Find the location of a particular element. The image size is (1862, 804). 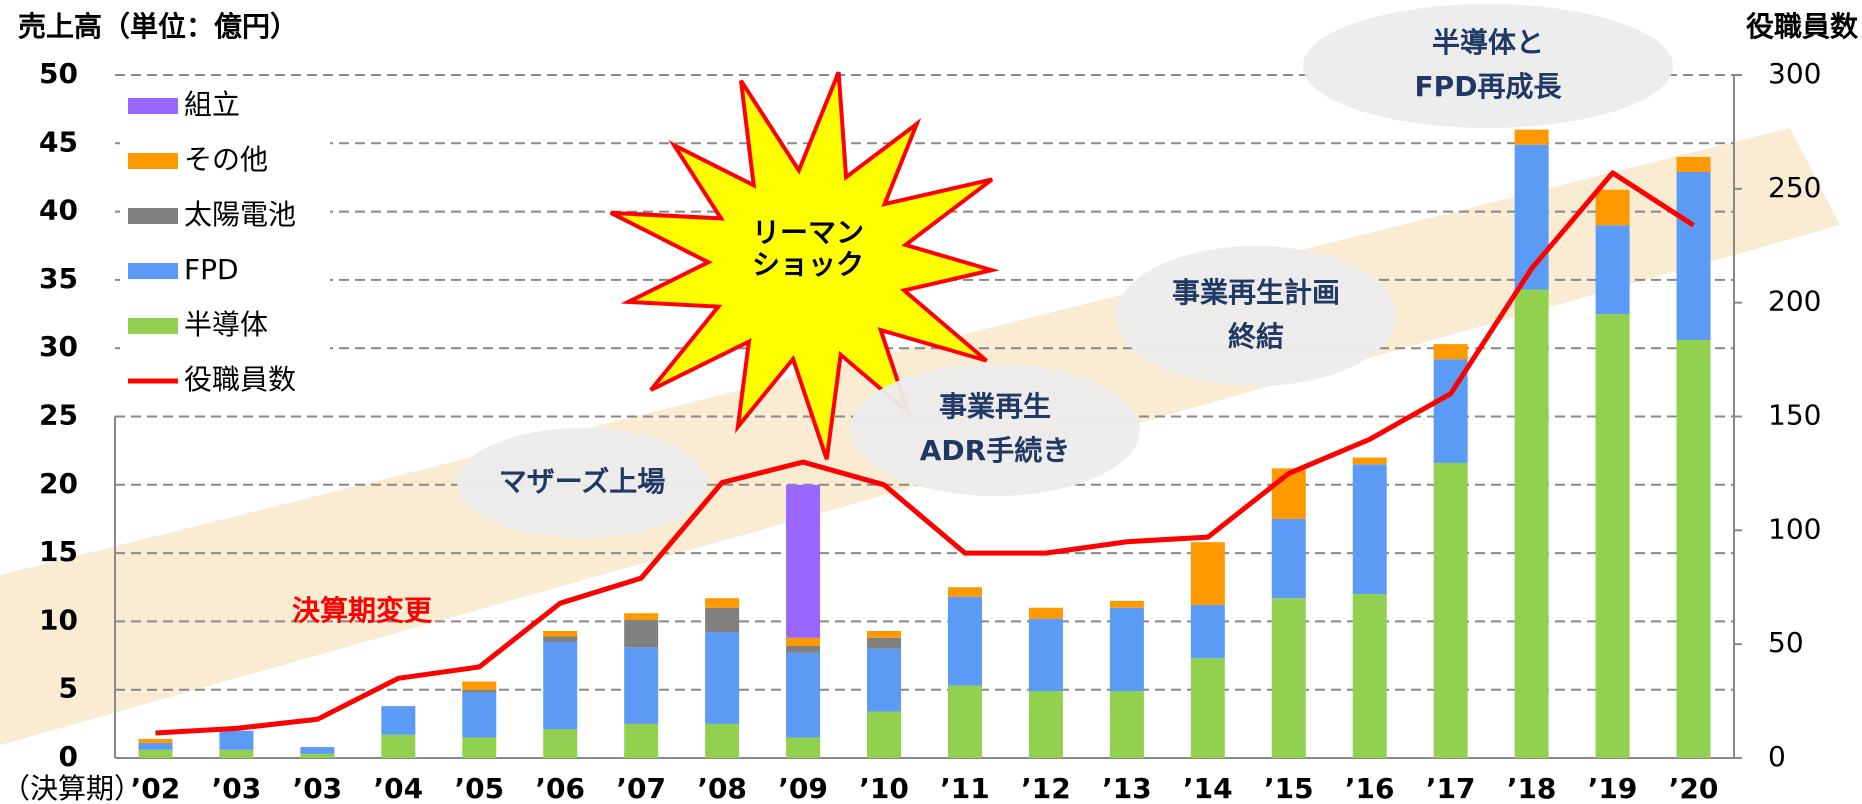

x-tick-label: ’07 is located at coordinates (641, 788).